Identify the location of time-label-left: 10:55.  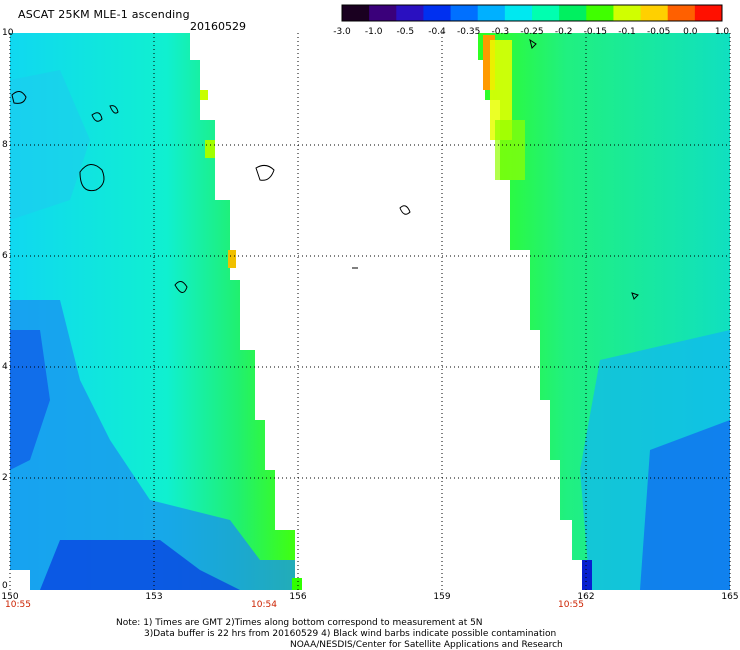
(18, 605).